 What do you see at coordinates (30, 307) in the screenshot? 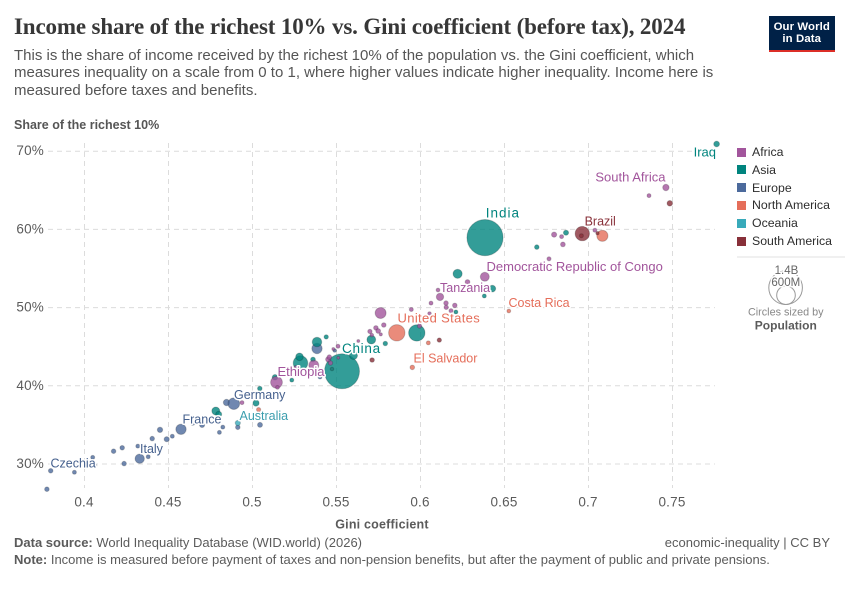
I see `svg-text: 50%` at bounding box center [30, 307].